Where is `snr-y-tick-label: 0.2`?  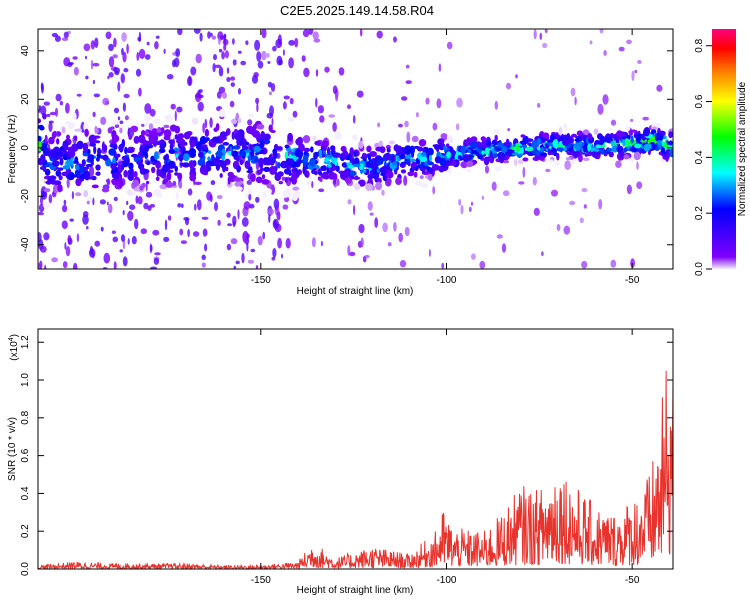 snr-y-tick-label: 0.2 is located at coordinates (25, 531).